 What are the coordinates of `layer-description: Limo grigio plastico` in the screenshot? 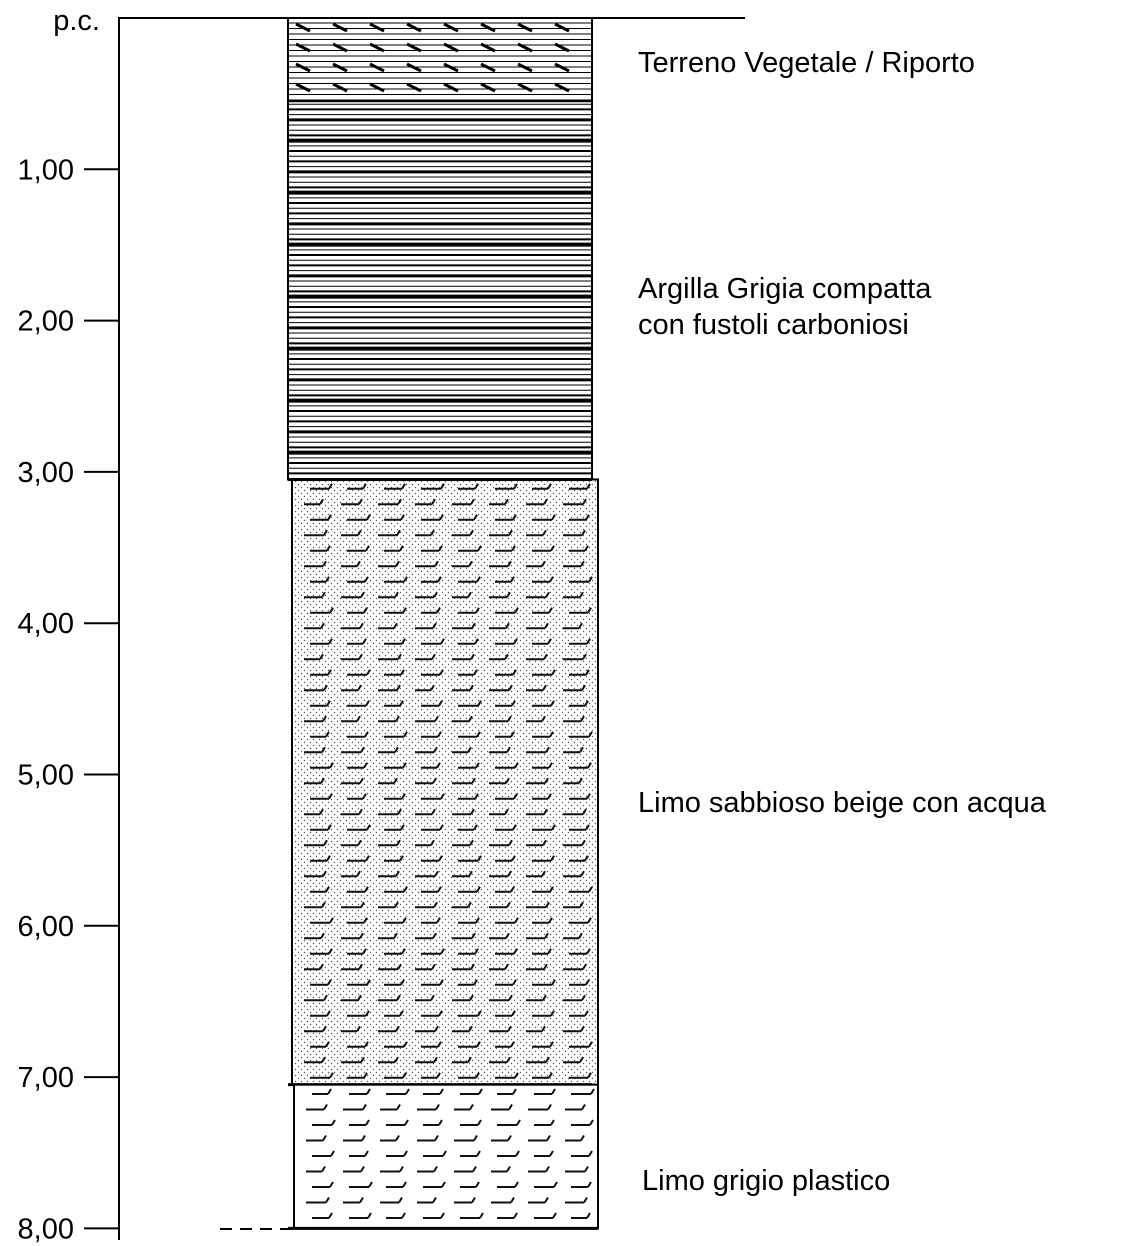 It's located at (766, 1181).